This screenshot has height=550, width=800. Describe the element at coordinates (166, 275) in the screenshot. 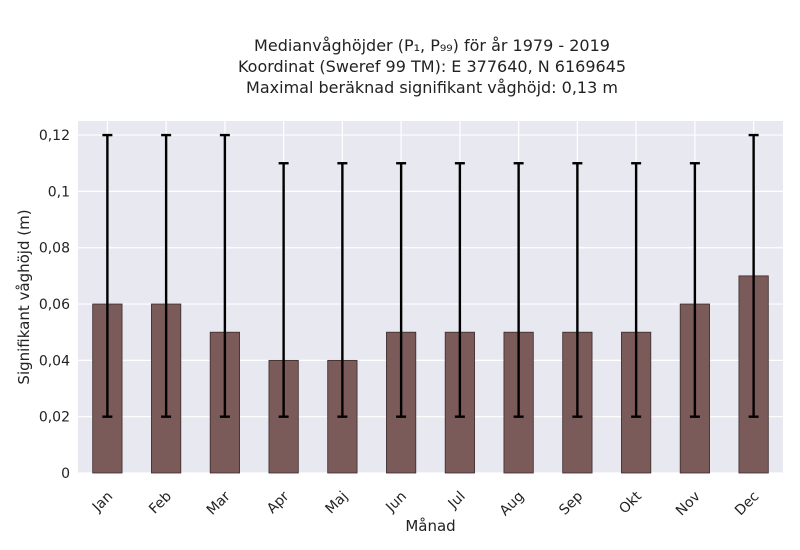

I see `errorbar-feb` at that location.